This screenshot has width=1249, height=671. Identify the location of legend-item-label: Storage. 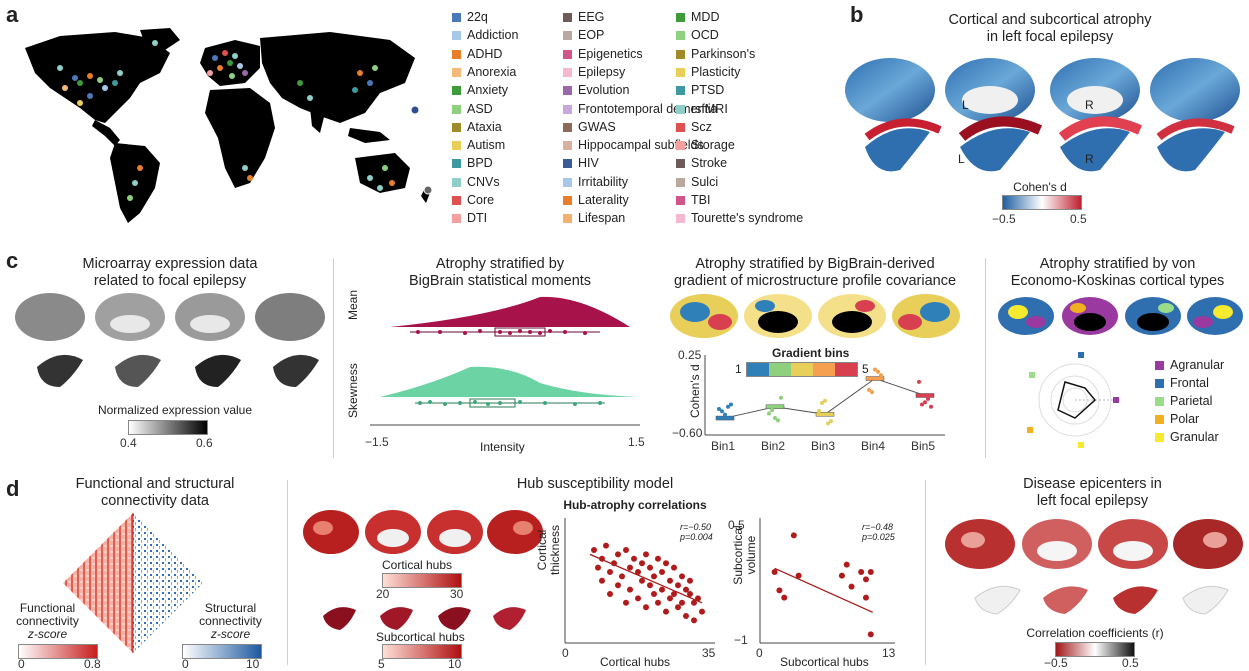
(713, 145).